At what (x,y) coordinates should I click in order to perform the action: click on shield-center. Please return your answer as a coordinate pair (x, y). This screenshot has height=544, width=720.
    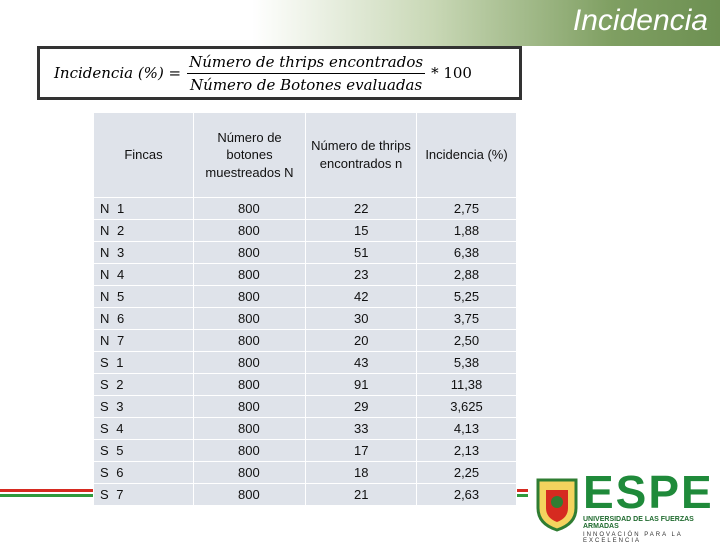
    Looking at the image, I should click on (557, 502).